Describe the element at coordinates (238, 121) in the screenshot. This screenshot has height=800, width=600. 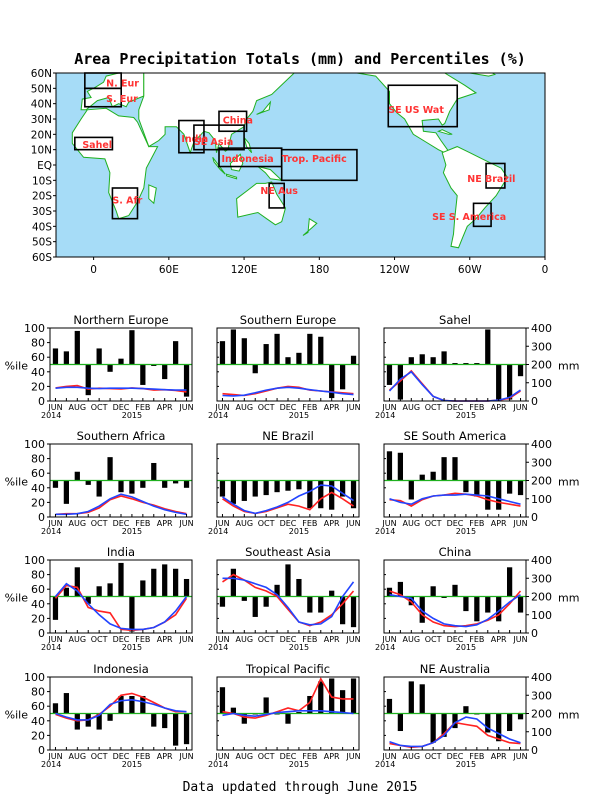
I see `region-label-5: China` at that location.